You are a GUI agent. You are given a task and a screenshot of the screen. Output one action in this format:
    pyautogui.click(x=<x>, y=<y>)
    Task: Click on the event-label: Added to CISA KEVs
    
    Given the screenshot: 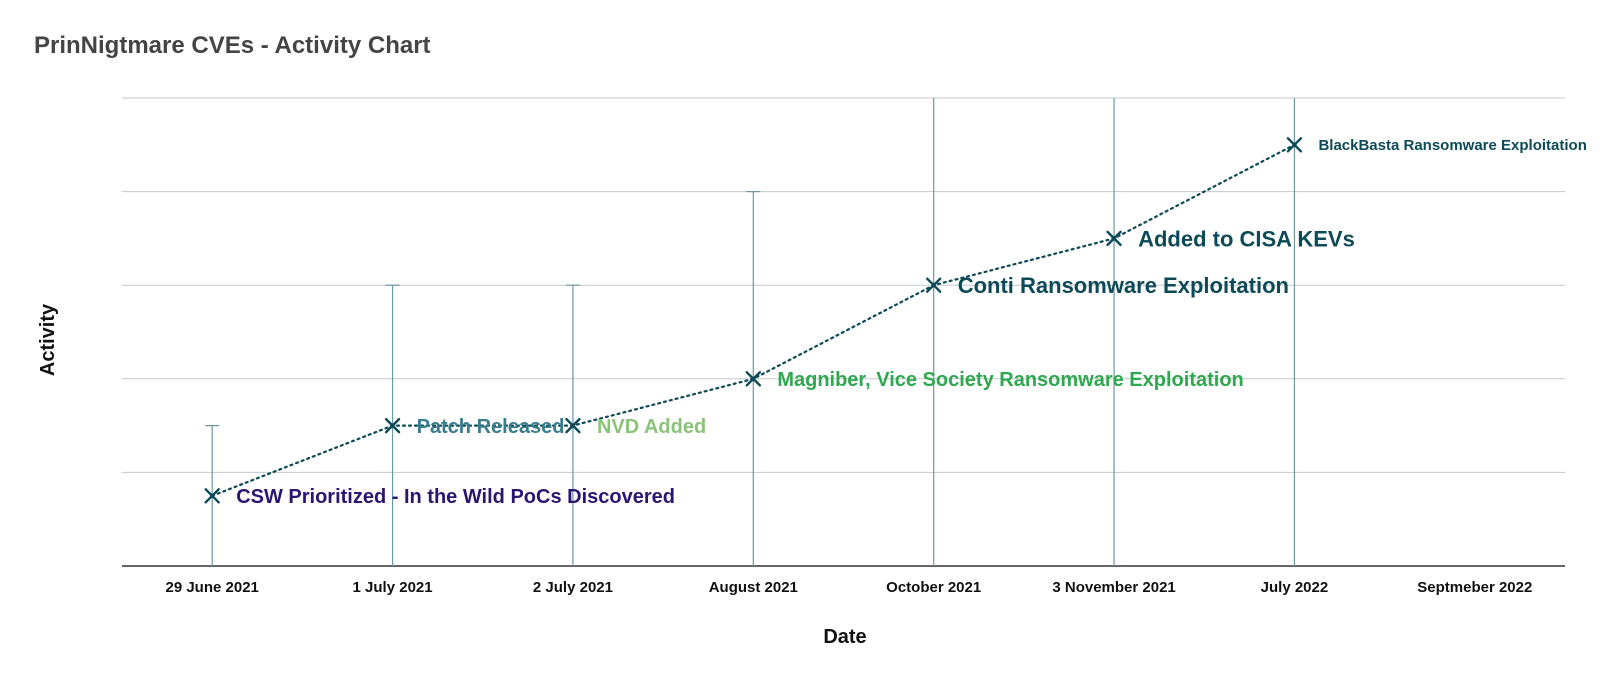 What is the action you would take?
    pyautogui.click(x=1246, y=238)
    